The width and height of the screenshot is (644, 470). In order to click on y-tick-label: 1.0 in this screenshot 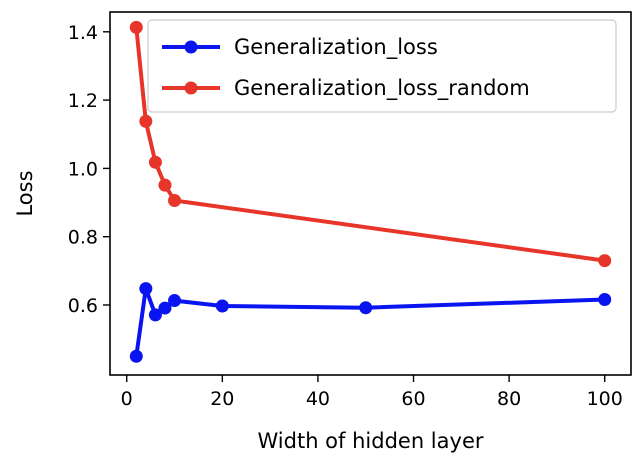, I will do `click(83, 169)`.